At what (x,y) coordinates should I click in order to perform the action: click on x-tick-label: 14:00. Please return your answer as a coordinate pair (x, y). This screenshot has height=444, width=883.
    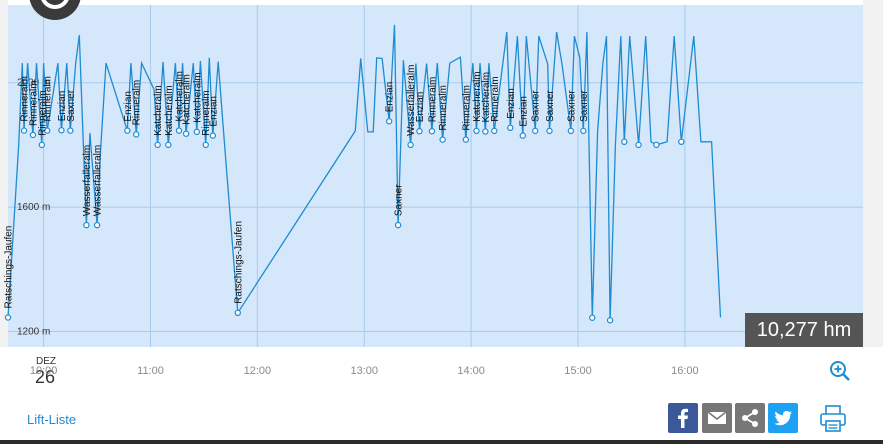
    Looking at the image, I should click on (471, 371).